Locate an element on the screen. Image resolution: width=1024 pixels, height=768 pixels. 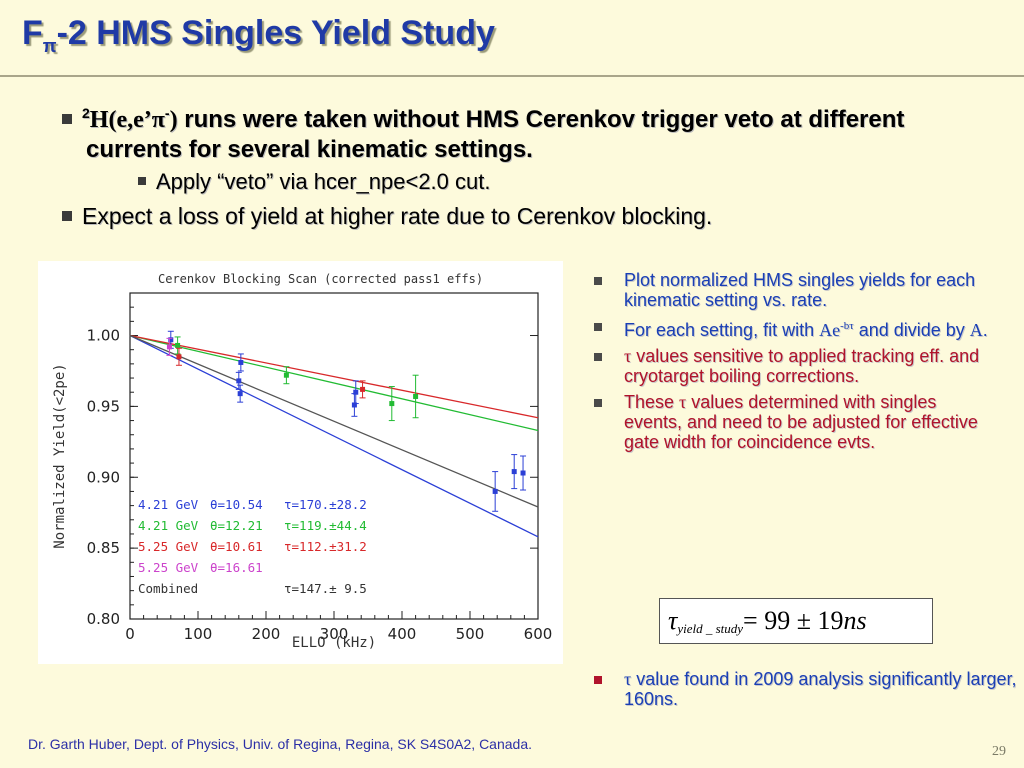
x-tick-label: 0 is located at coordinates (130, 634).